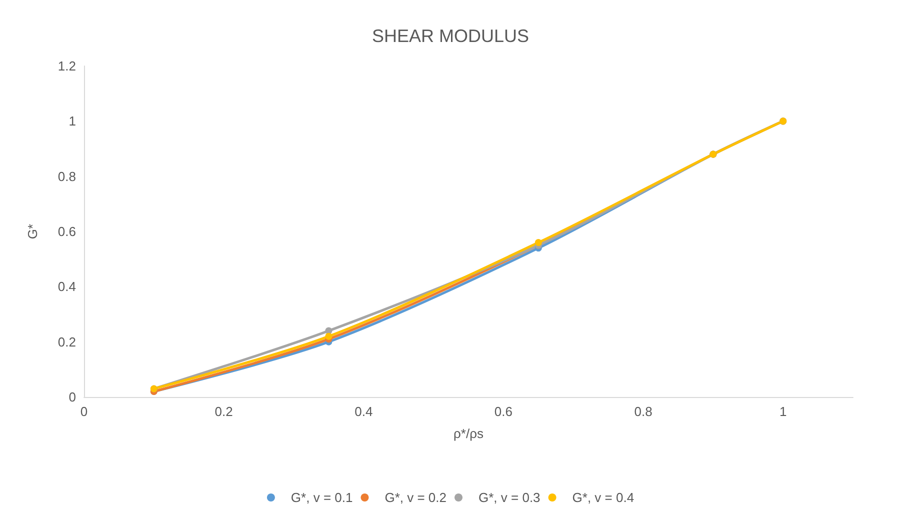 The width and height of the screenshot is (901, 525). Describe the element at coordinates (67, 286) in the screenshot. I see `y-tick-label: 0.4` at that location.